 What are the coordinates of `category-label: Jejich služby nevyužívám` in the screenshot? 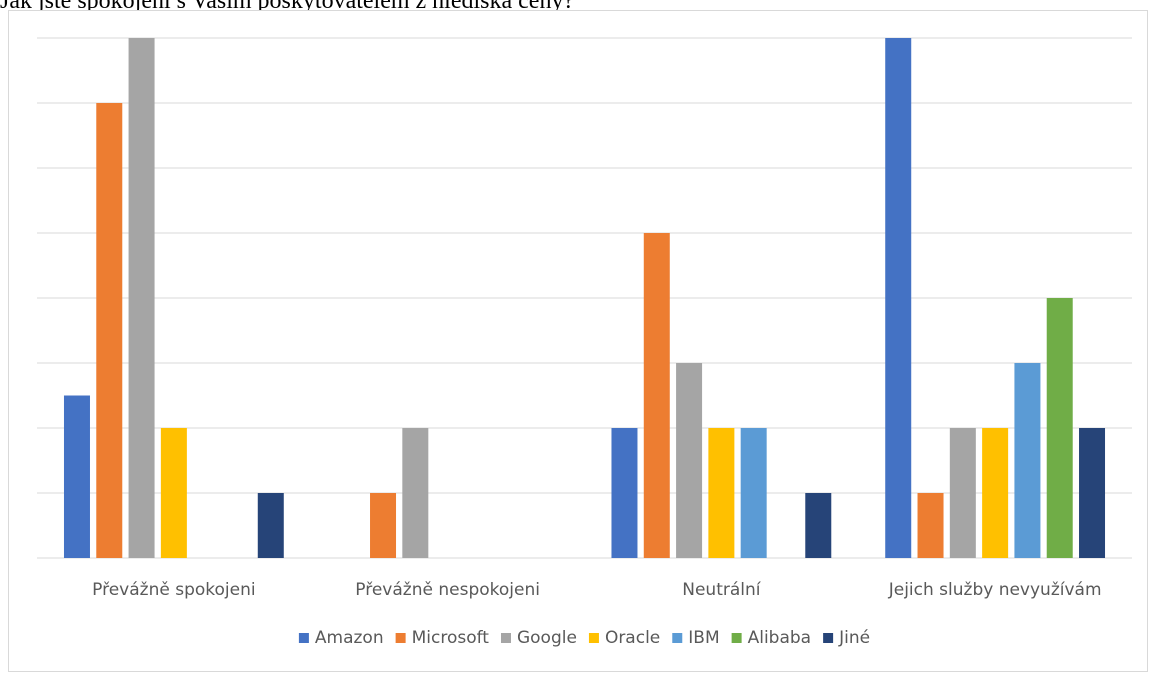 It's located at (995, 590).